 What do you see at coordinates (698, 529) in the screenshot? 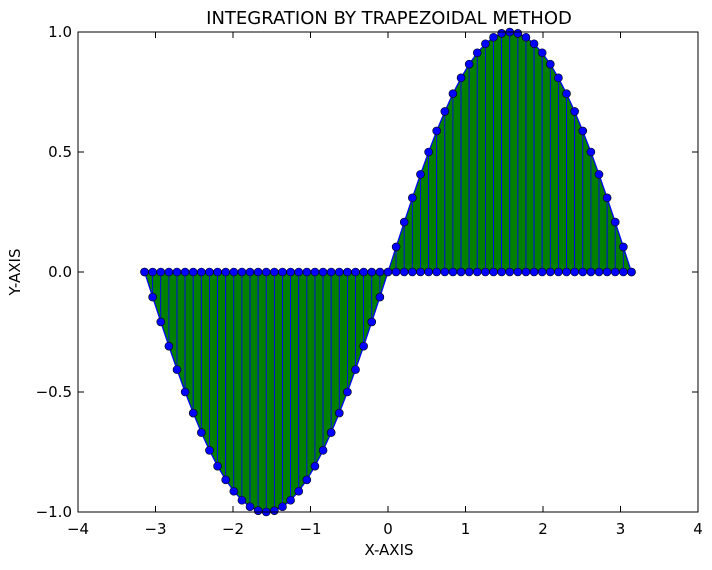
I see `x-tick-label: 4` at bounding box center [698, 529].